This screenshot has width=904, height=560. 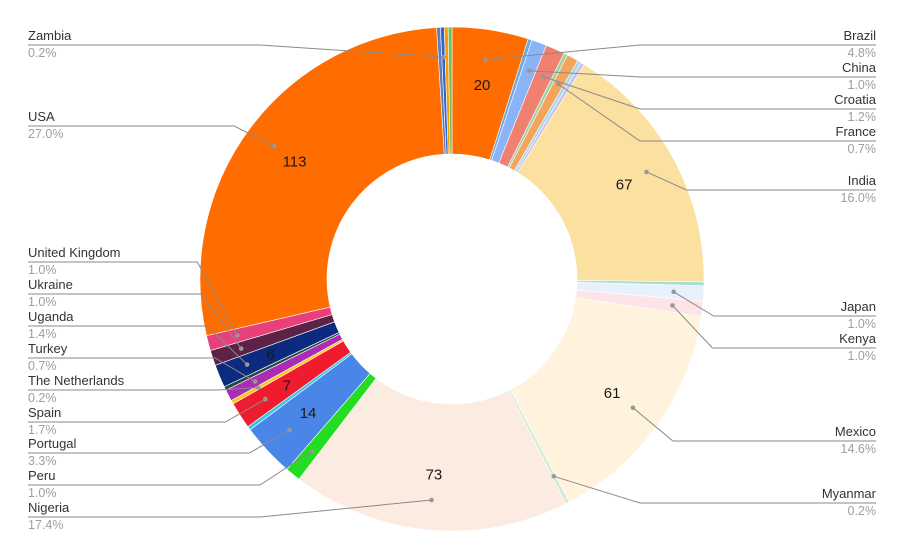 I want to click on label-china: China, so click(x=859, y=67).